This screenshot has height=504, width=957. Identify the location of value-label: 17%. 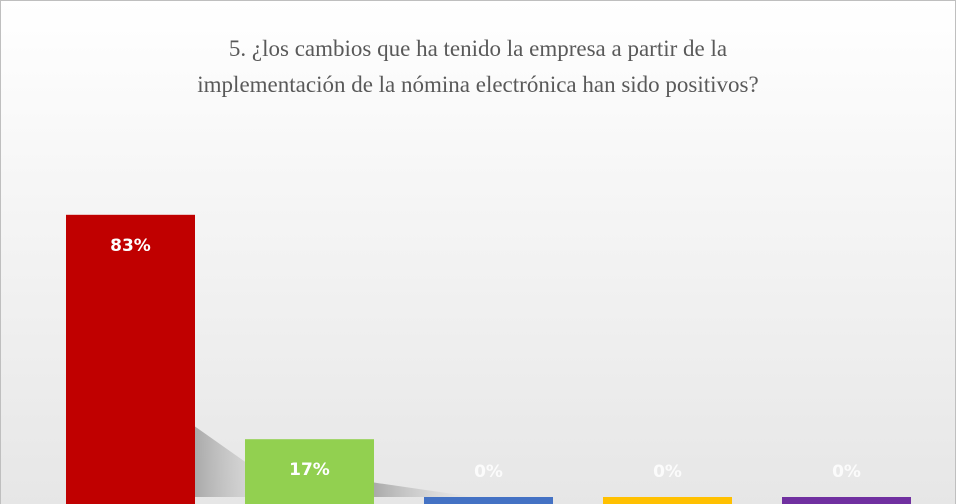
(309, 470).